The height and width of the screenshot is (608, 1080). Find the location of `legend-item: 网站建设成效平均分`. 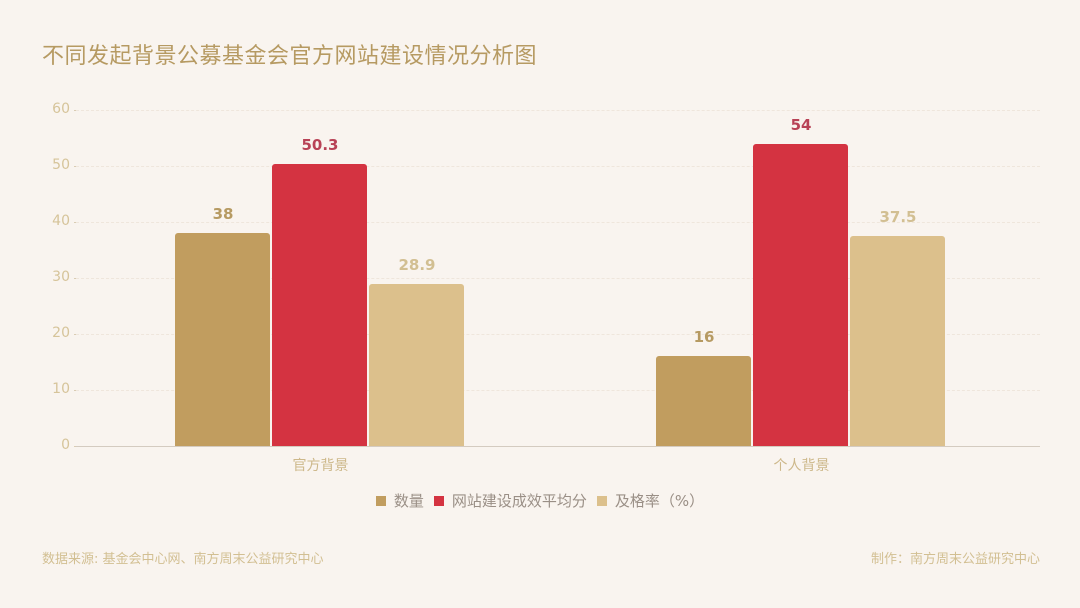

legend-item: 网站建设成效平均分 is located at coordinates (510, 500).